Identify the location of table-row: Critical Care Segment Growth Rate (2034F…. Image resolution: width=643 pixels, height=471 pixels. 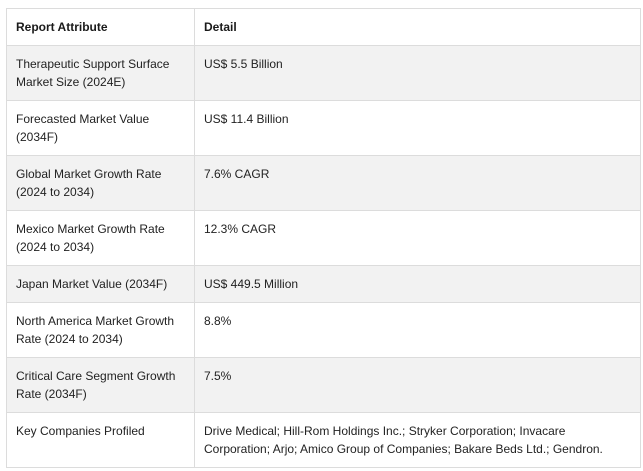
(323, 385).